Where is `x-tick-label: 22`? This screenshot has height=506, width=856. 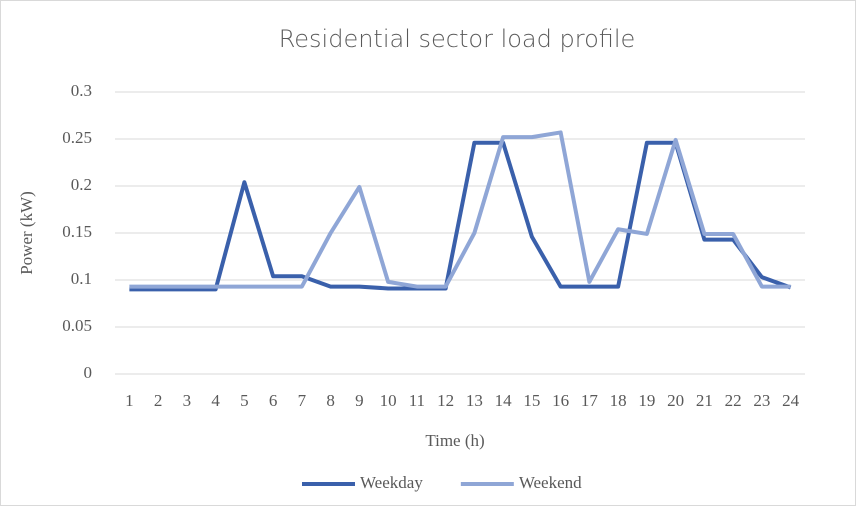
x-tick-label: 22 is located at coordinates (733, 400).